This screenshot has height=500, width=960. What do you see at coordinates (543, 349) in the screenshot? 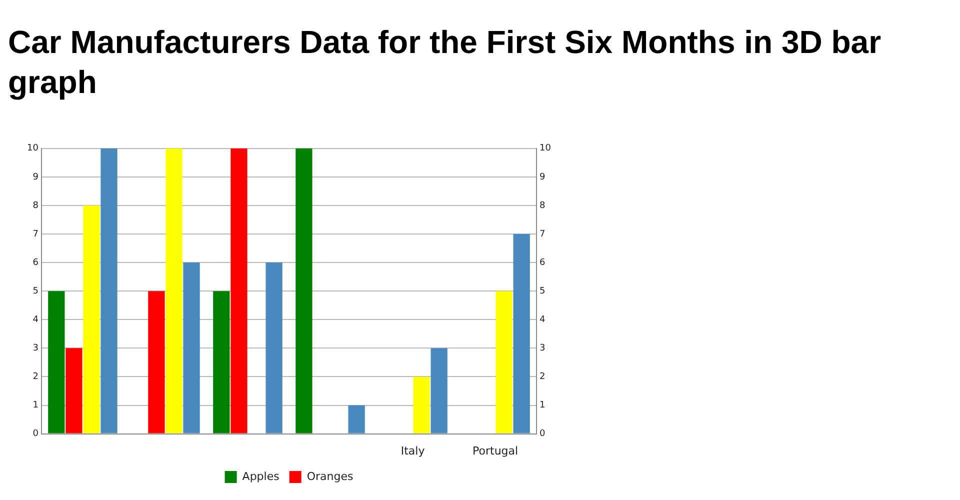
I see `y2-tick-label: 3` at bounding box center [543, 349].